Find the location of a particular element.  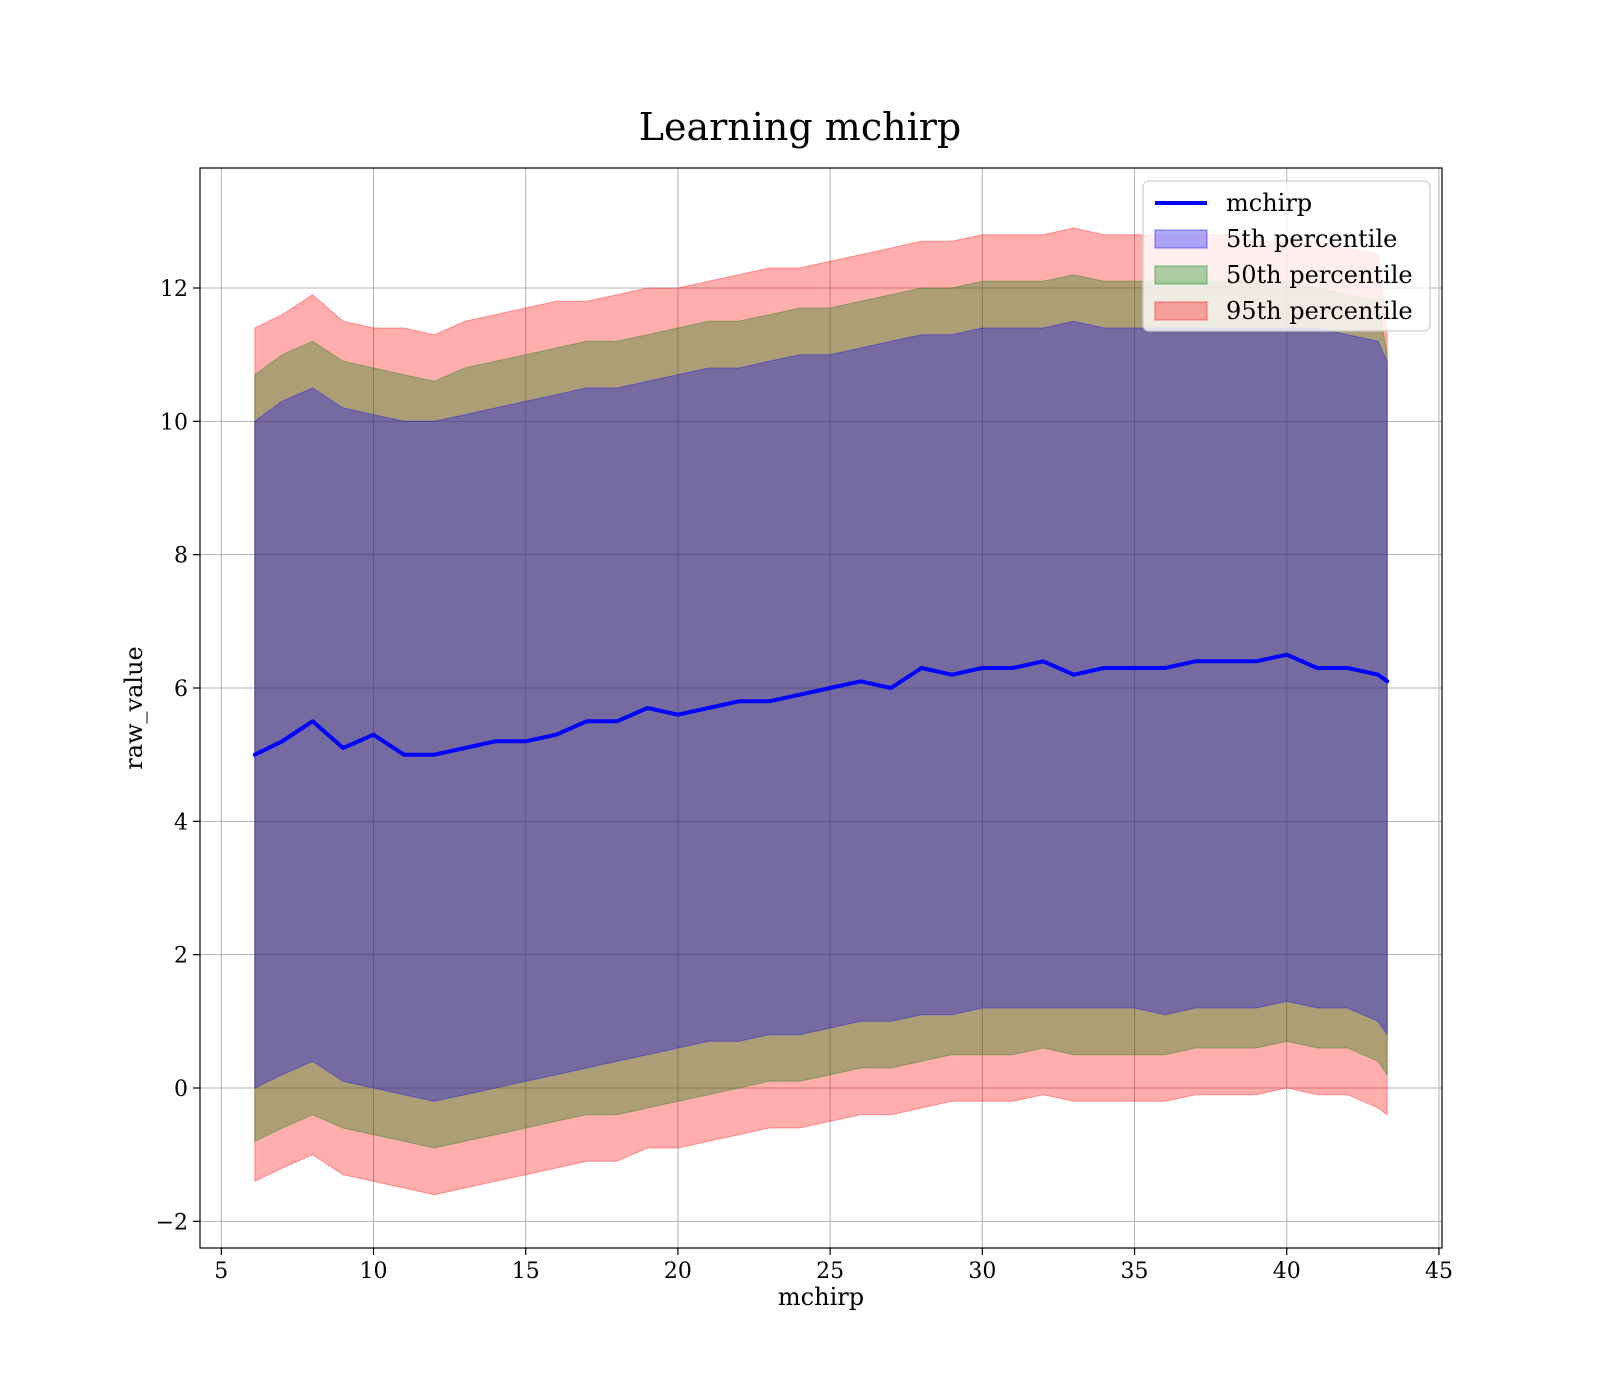

y-tick-label: 0 is located at coordinates (181, 1089).